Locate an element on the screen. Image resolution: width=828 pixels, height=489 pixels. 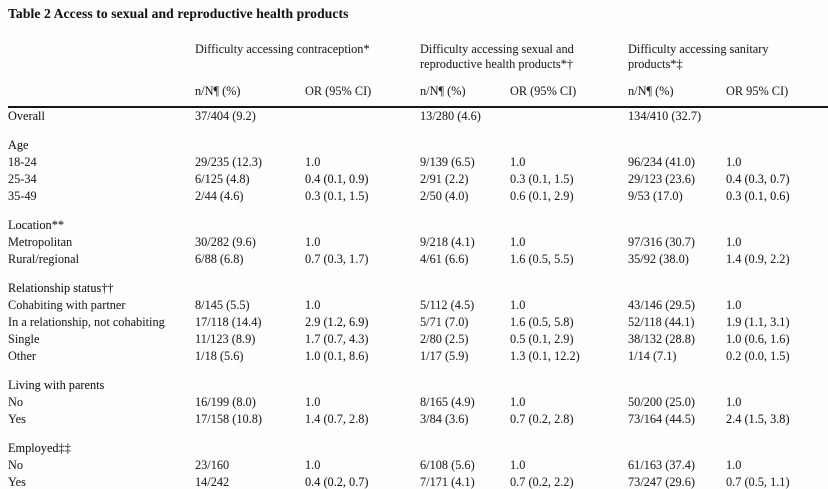
cell-contraception-or is located at coordinates (362, 116).